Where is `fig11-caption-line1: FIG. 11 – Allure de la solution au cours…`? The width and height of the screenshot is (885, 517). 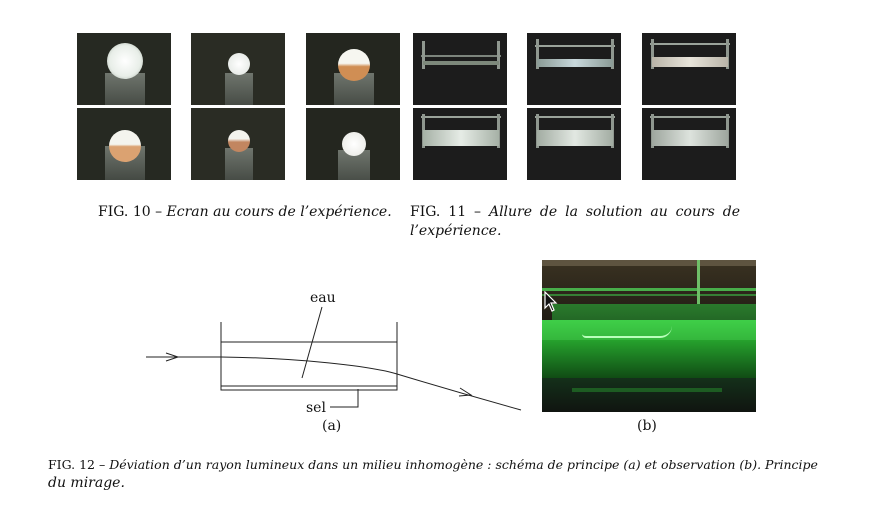 fig11-caption-line1: FIG. 11 – Allure de la solution au cours… is located at coordinates (575, 212).